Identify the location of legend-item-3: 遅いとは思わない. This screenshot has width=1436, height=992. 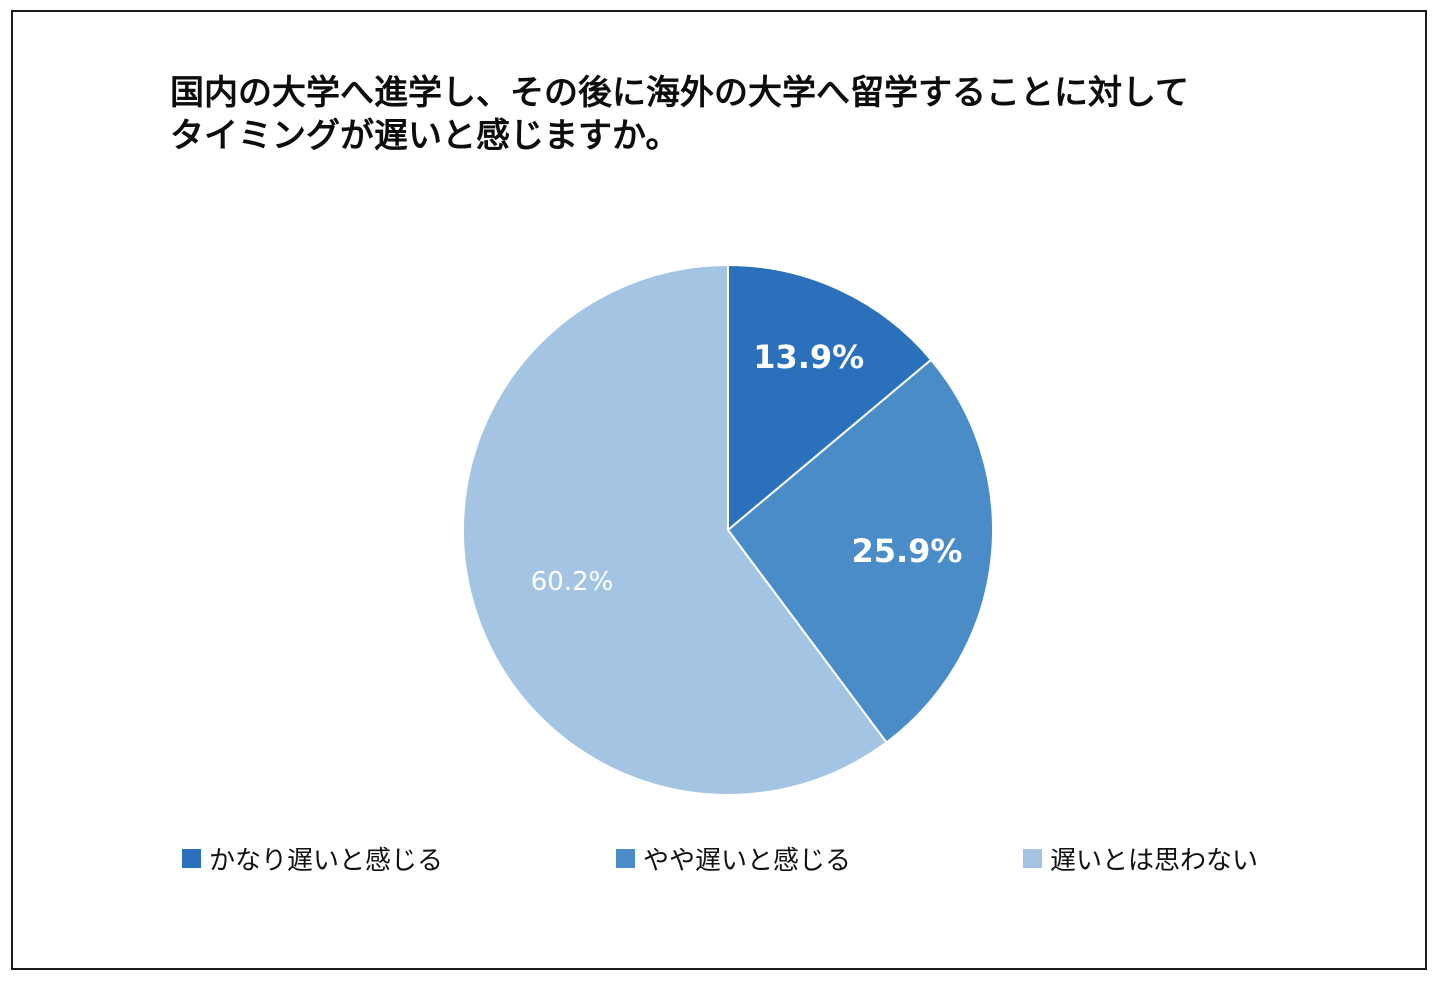
(1140, 858).